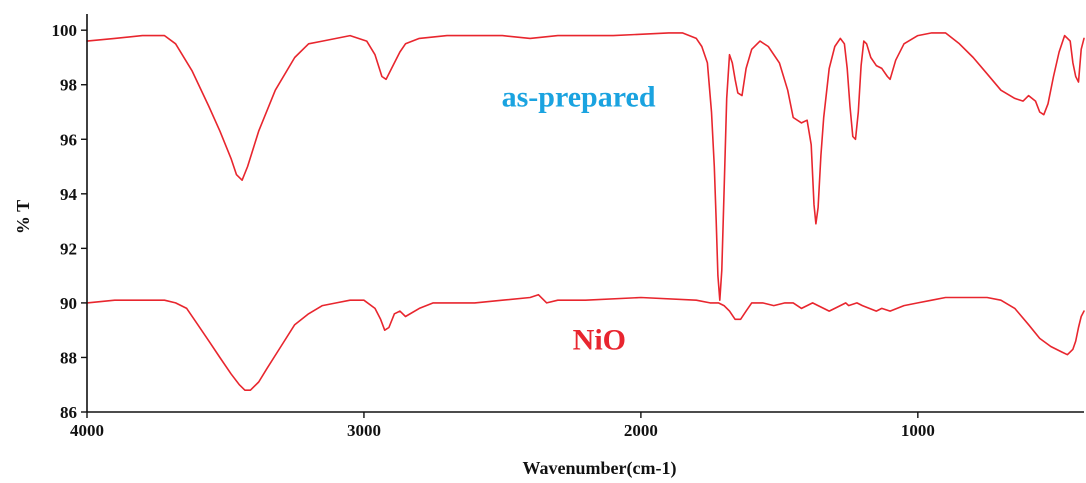 The height and width of the screenshot is (483, 1086). I want to click on series-label-1: NiO, so click(599, 339).